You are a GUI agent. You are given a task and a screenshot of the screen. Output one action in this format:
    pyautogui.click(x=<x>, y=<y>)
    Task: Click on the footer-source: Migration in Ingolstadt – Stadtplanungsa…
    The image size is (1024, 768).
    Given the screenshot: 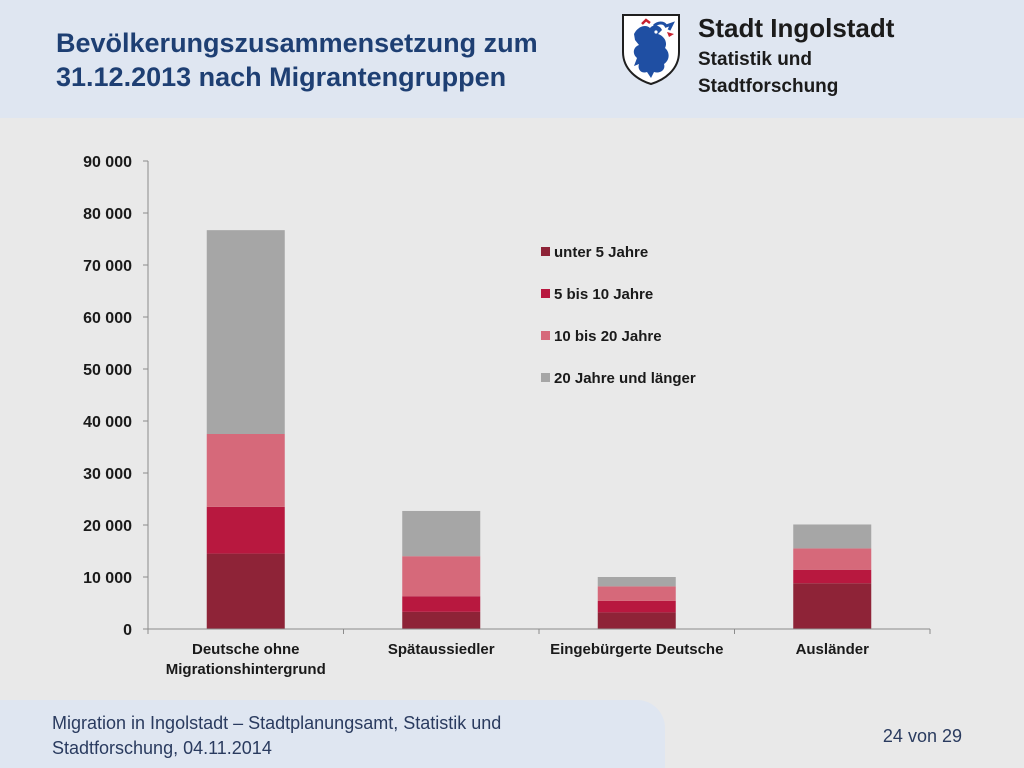 What is the action you would take?
    pyautogui.click(x=277, y=735)
    